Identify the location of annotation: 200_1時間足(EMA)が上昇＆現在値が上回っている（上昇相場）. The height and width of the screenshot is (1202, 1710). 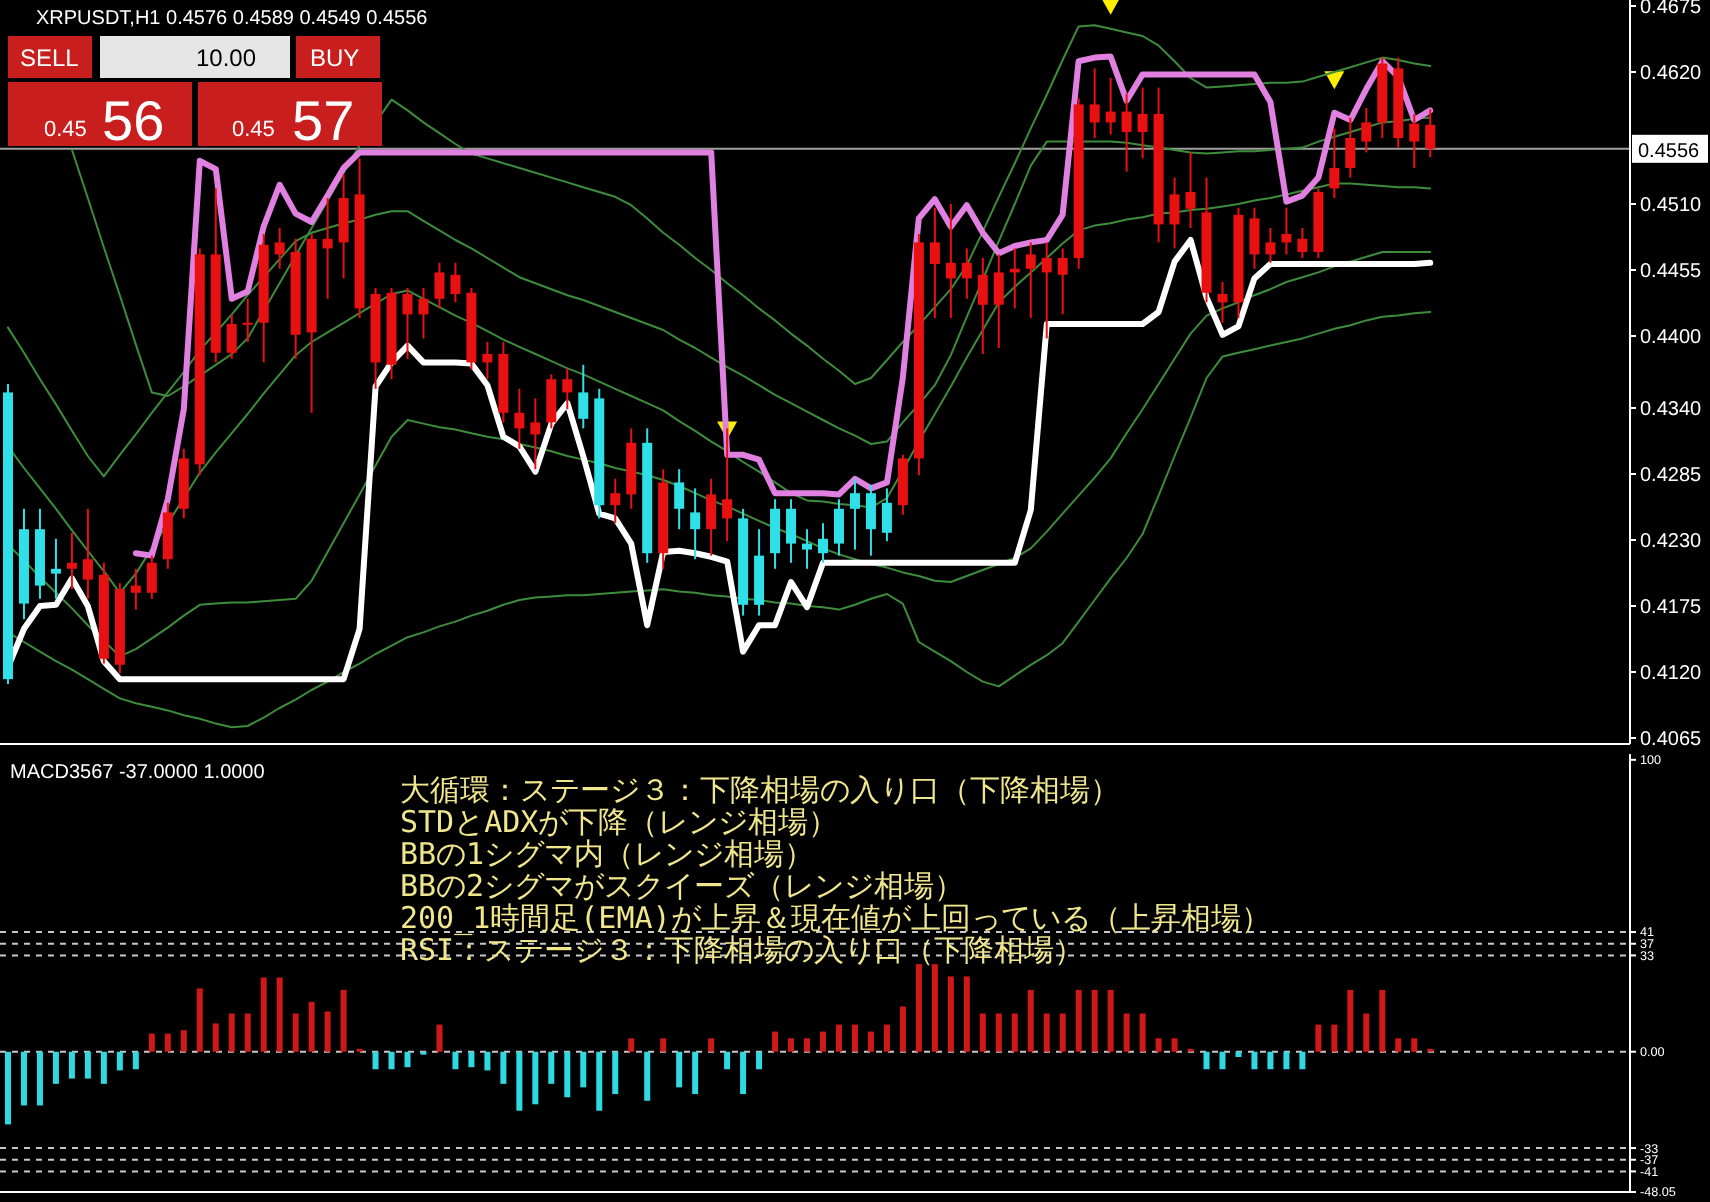
(835, 918).